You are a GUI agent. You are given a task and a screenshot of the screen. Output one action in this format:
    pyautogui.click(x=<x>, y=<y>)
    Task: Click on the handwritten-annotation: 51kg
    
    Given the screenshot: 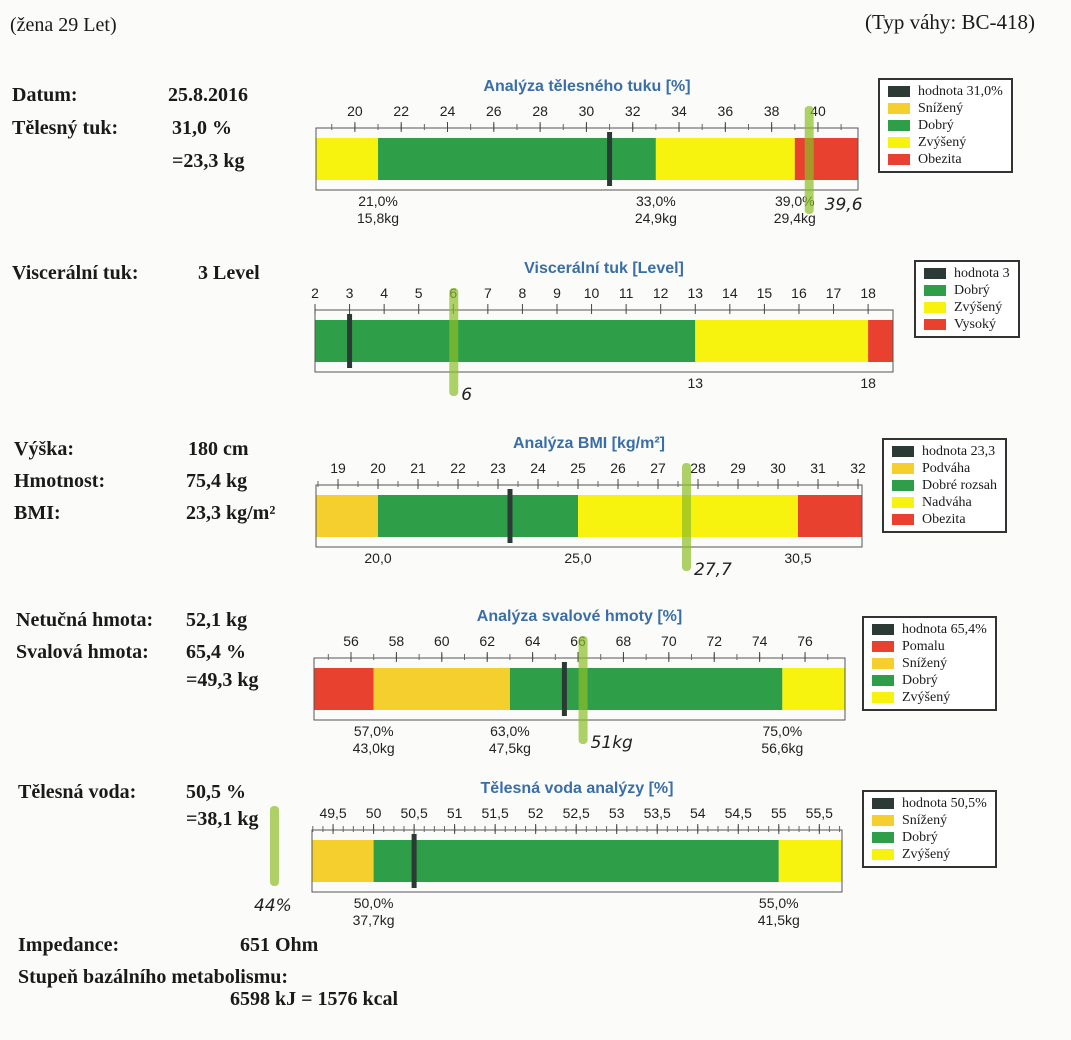 What is the action you would take?
    pyautogui.click(x=612, y=743)
    